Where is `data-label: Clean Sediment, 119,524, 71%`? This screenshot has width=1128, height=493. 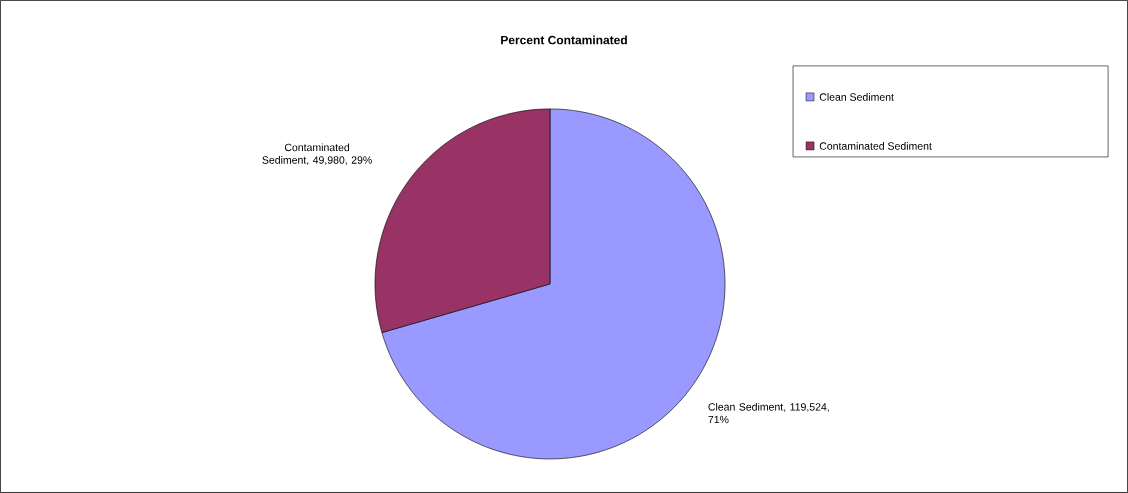
data-label: Clean Sediment, 119,524, 71% is located at coordinates (768, 413).